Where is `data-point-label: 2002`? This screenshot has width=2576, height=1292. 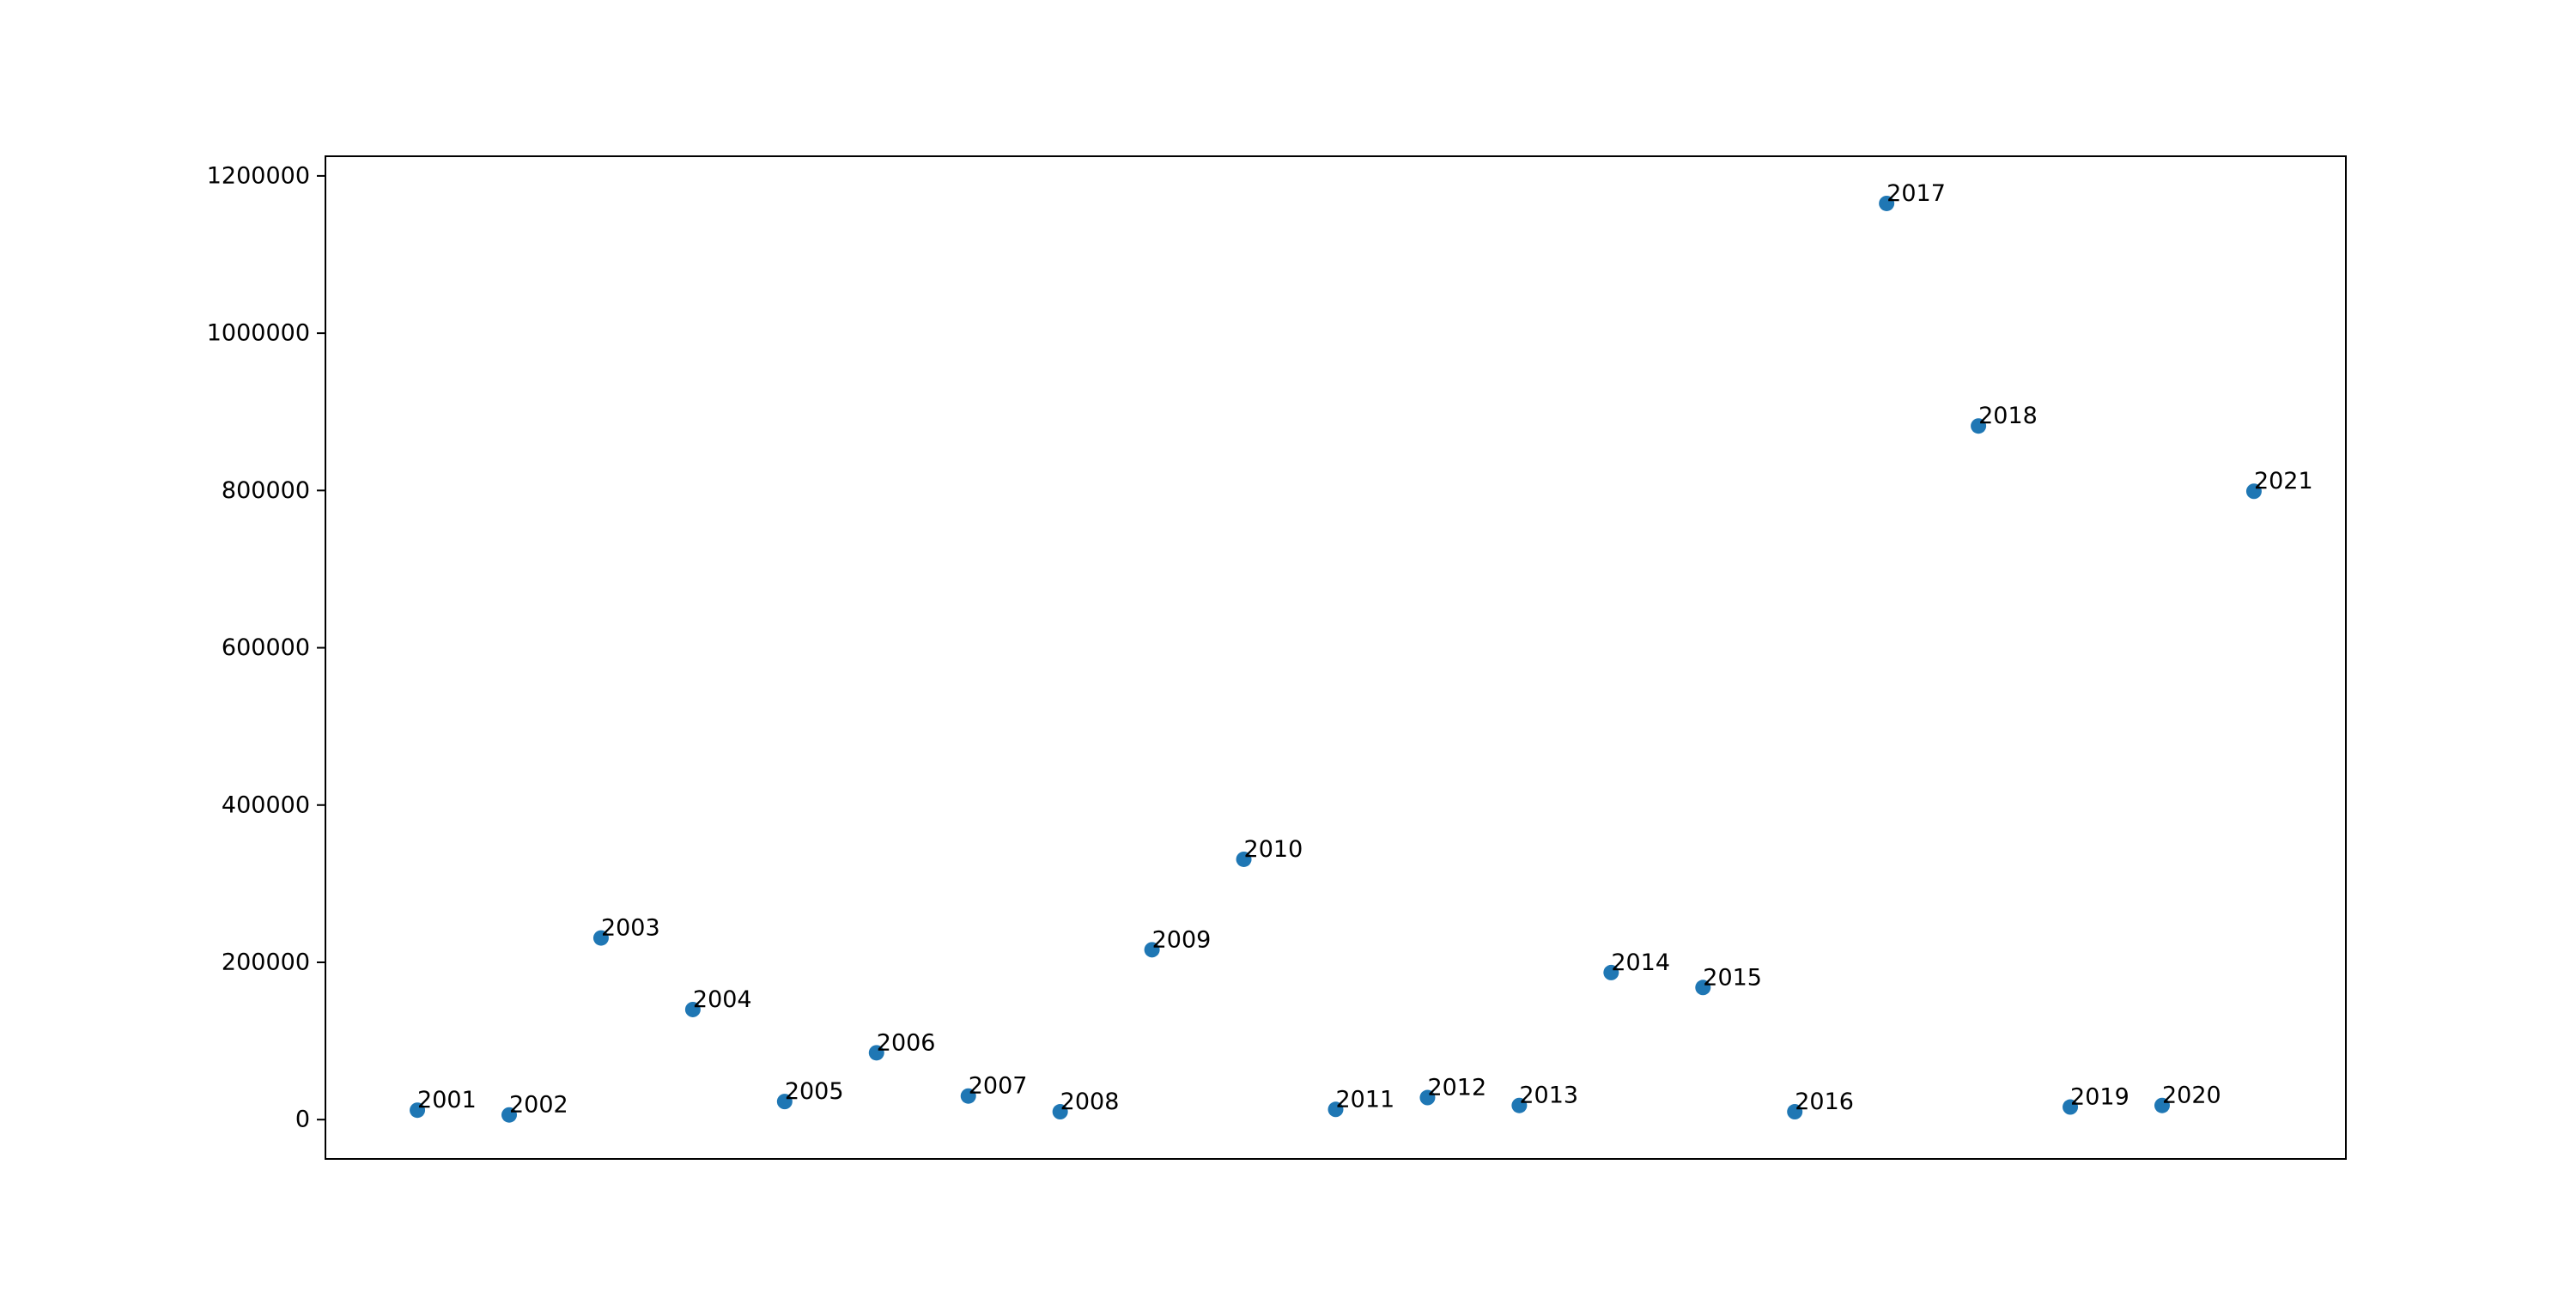
data-point-label: 2002 is located at coordinates (538, 1105).